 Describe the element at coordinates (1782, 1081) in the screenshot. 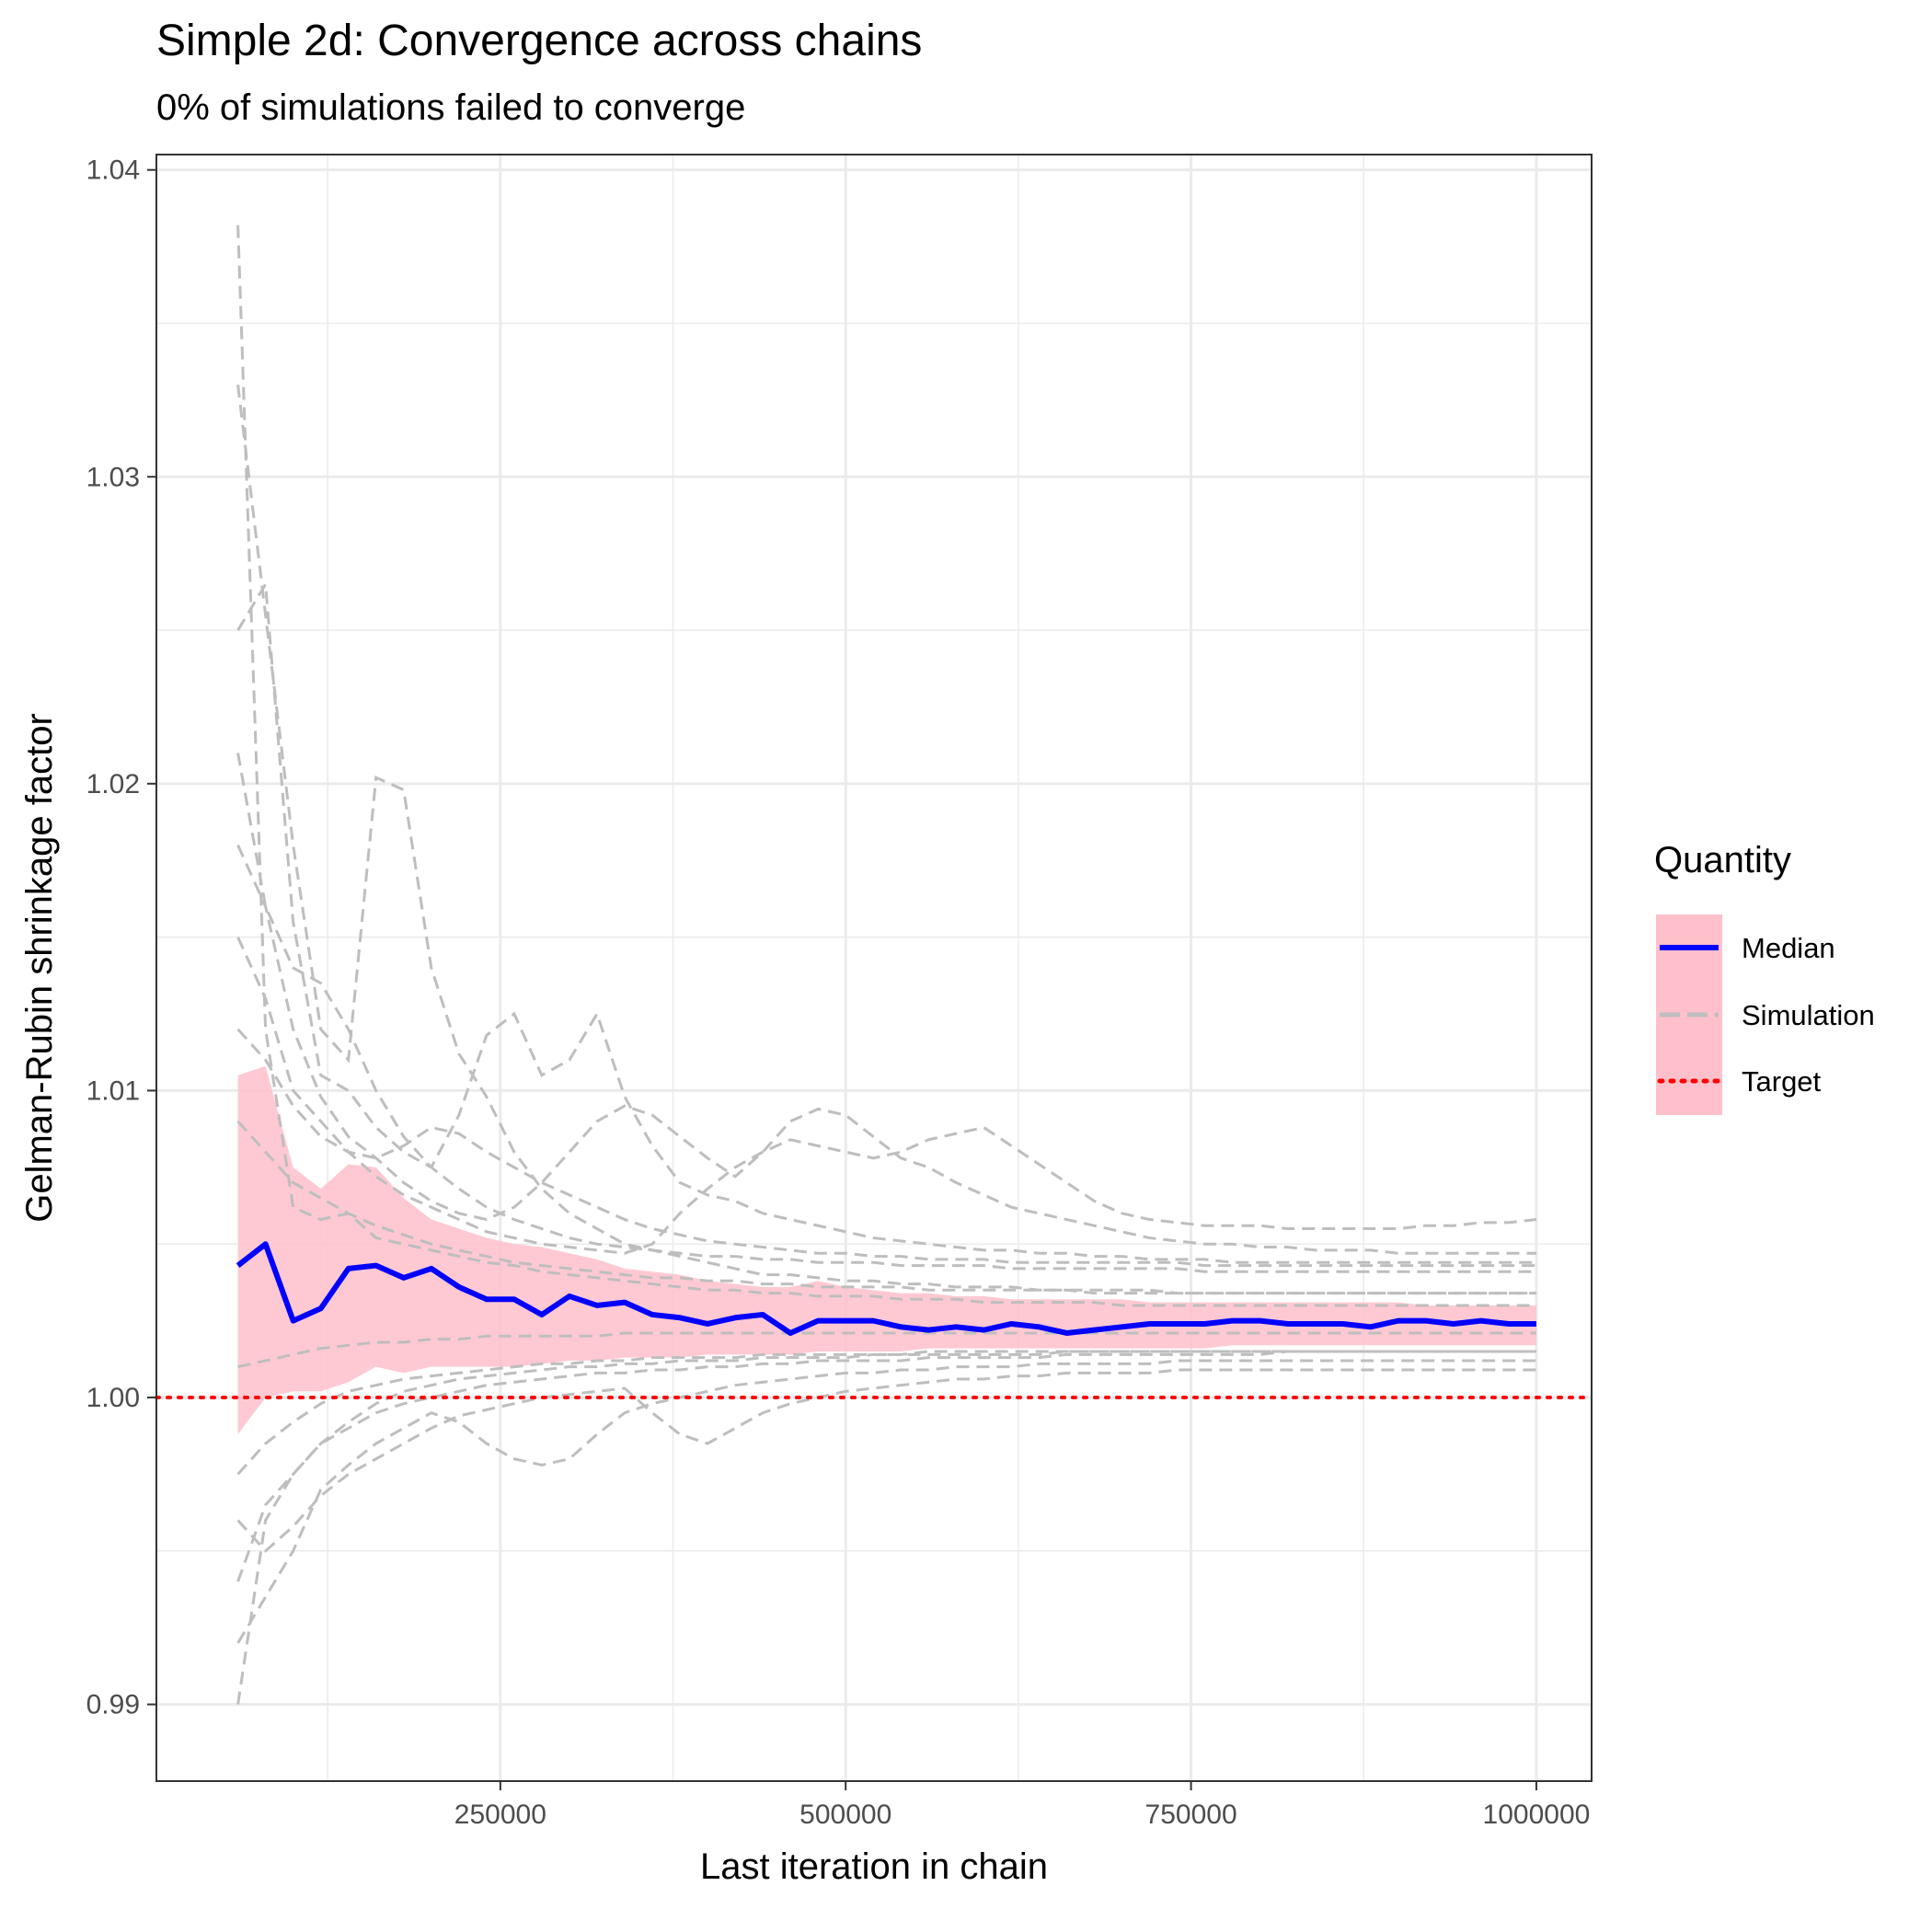

I see `legend-label-target: Target` at that location.